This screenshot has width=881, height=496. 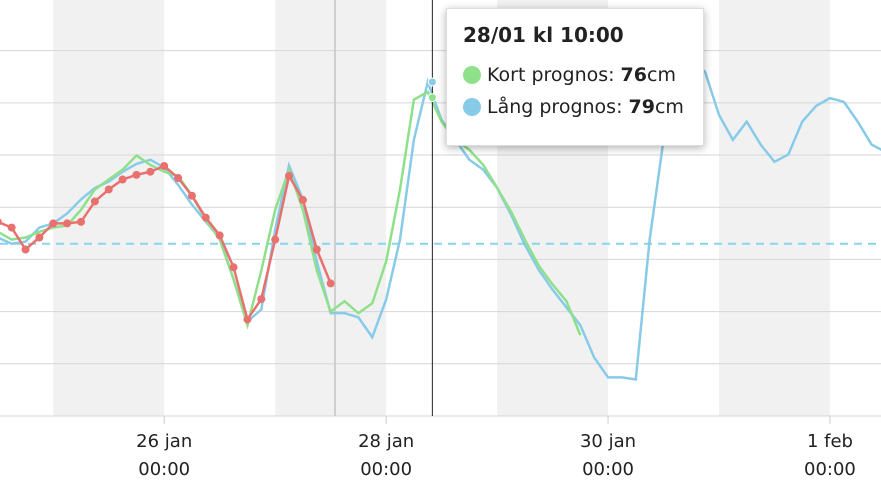 I want to click on tooltip-title: 28/01 kl 10:00, so click(x=543, y=35).